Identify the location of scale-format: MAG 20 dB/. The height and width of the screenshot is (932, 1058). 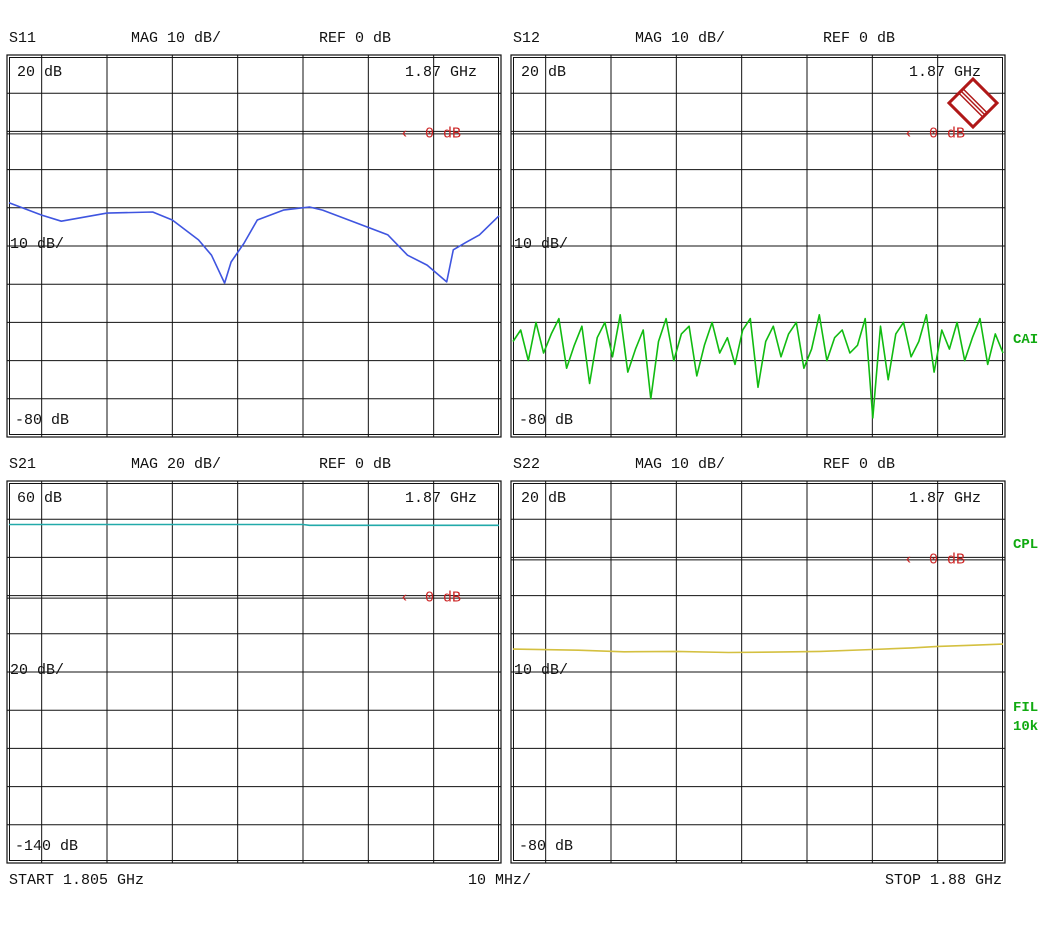
(176, 464).